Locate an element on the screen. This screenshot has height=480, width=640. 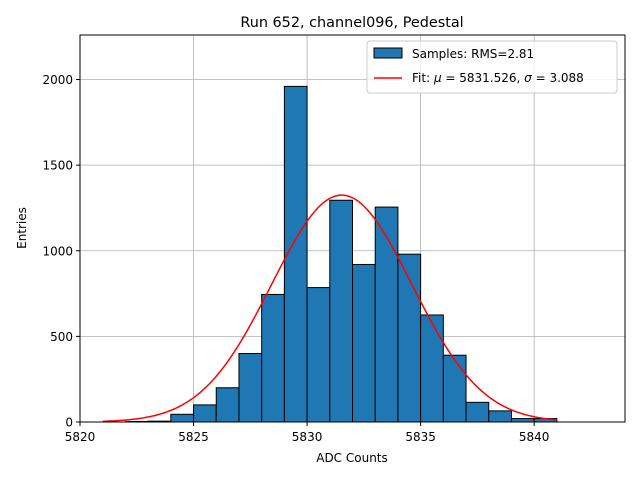
legend-histogram-label: Samples: RMS=2.81 is located at coordinates (473, 54).